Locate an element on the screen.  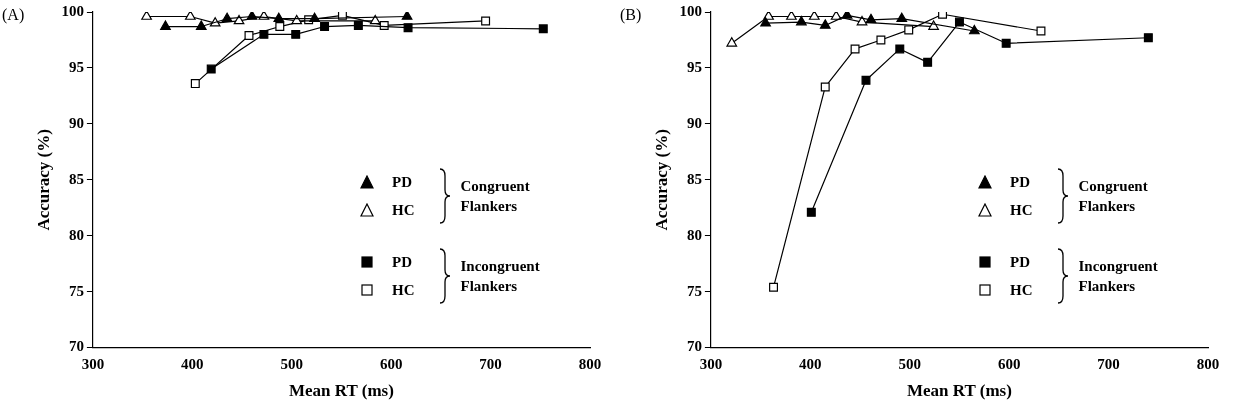
chart-title: (B) is located at coordinates (631, 15).